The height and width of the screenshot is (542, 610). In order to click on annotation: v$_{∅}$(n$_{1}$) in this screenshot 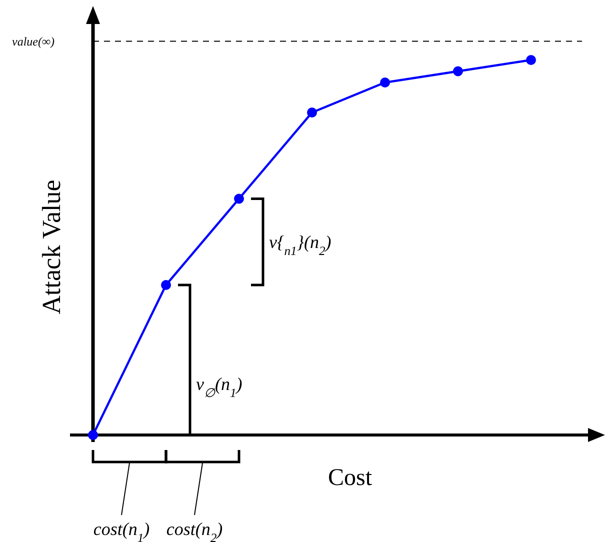, I will do `click(219, 387)`.